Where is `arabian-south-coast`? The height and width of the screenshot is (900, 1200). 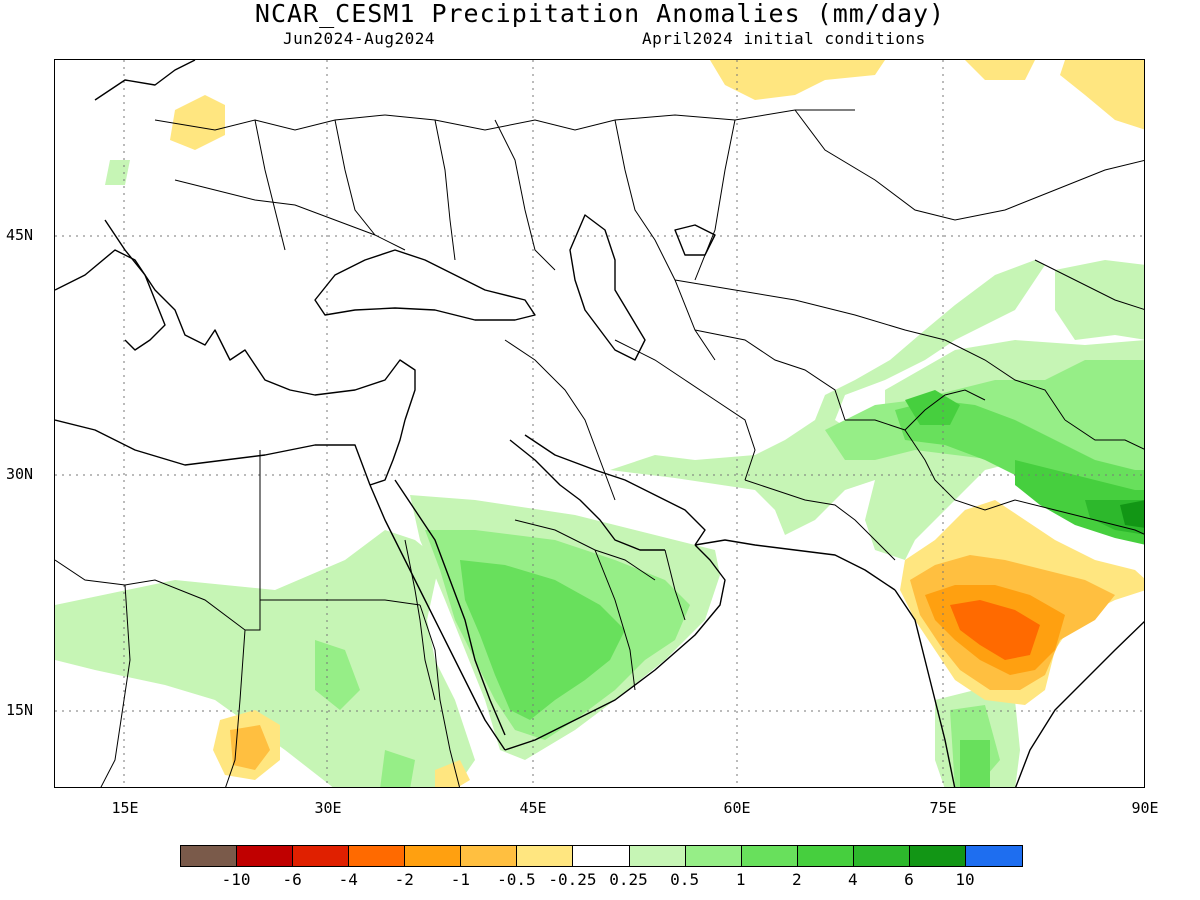
arabian-south-coast is located at coordinates (615, 647).